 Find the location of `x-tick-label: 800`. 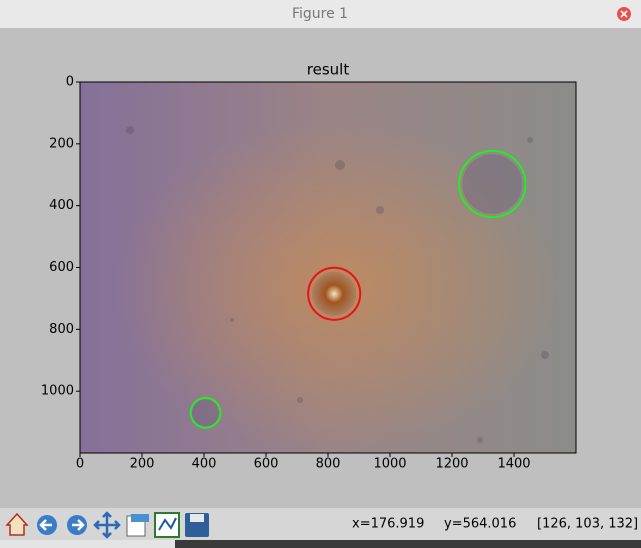

x-tick-label: 800 is located at coordinates (328, 464).